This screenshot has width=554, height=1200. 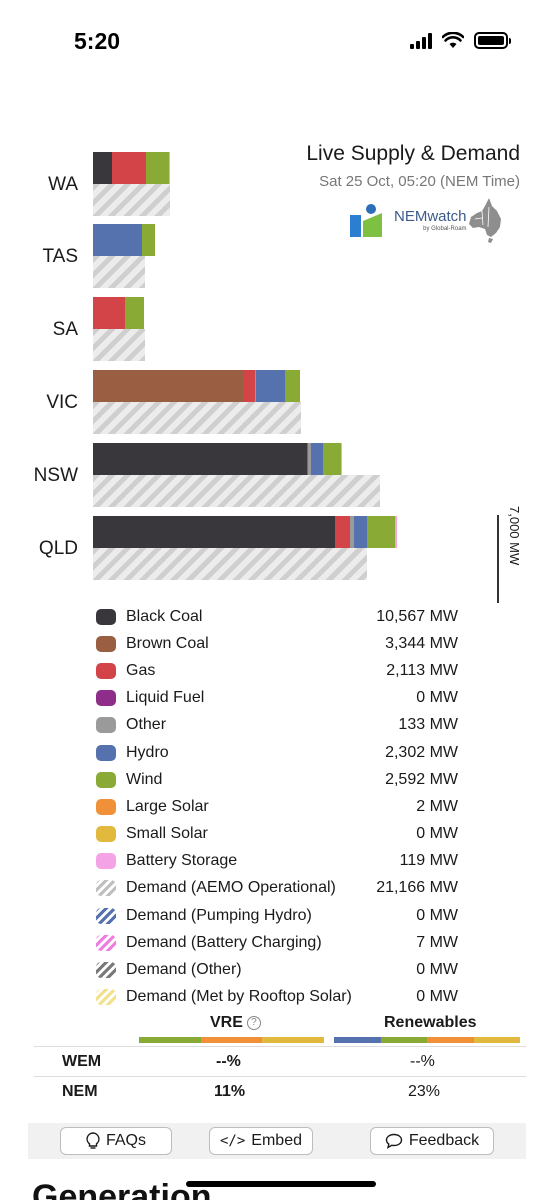 What do you see at coordinates (426, 220) in the screenshot?
I see `nemwatch-logo: NEMwatch by Global-Roam` at bounding box center [426, 220].